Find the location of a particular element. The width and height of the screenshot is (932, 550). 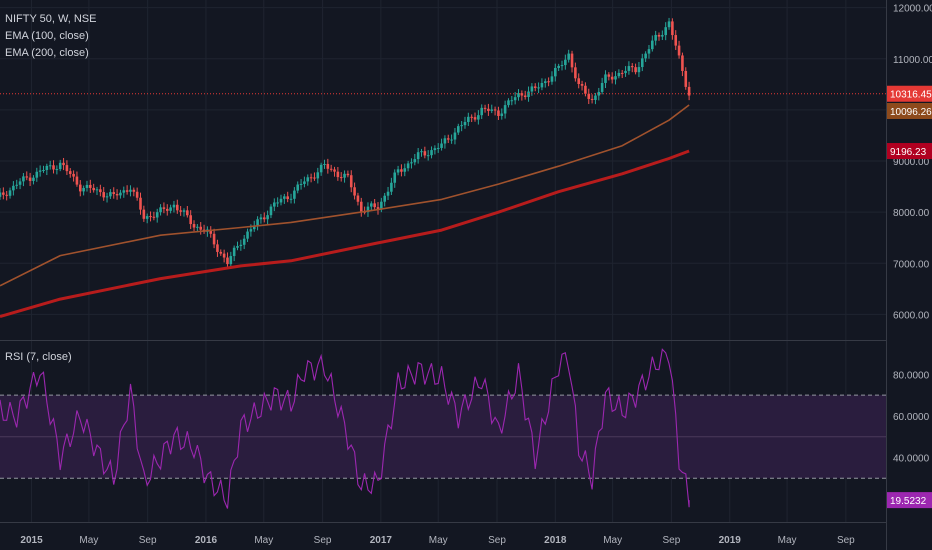

ema200-tag: 9196.23 is located at coordinates (909, 151).